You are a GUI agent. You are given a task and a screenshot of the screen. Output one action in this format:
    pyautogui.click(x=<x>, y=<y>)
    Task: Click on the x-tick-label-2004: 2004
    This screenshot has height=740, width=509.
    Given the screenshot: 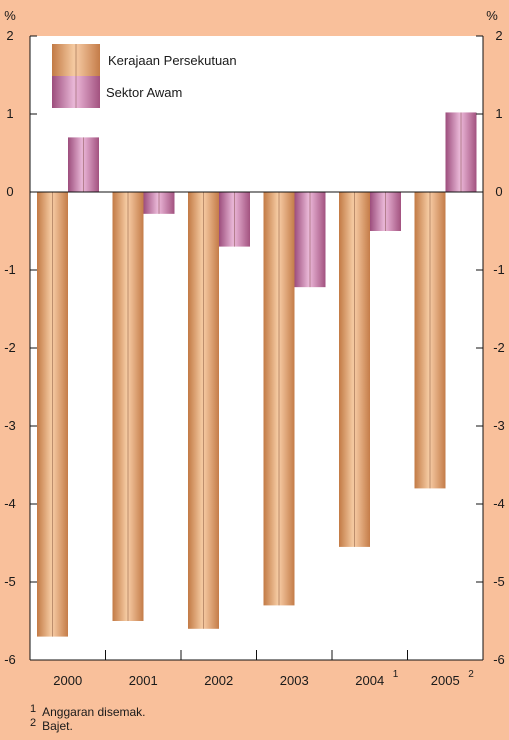 What is the action you would take?
    pyautogui.click(x=369, y=680)
    